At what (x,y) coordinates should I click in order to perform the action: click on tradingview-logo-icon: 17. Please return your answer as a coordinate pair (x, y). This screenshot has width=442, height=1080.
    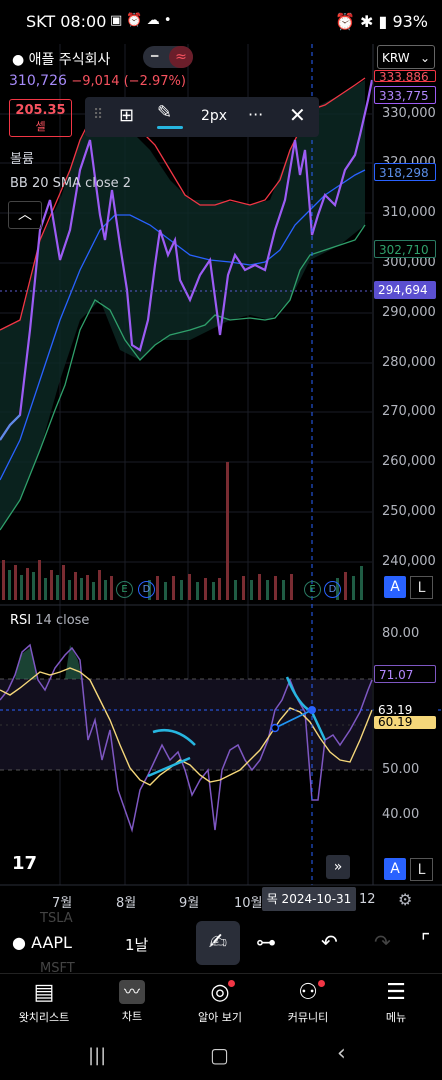
    Looking at the image, I should click on (25, 863).